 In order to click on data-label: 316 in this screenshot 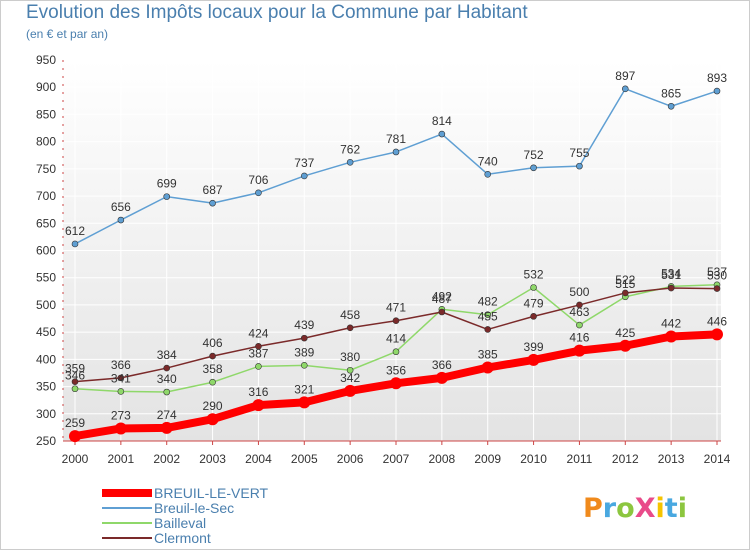, I will do `click(258, 392)`.